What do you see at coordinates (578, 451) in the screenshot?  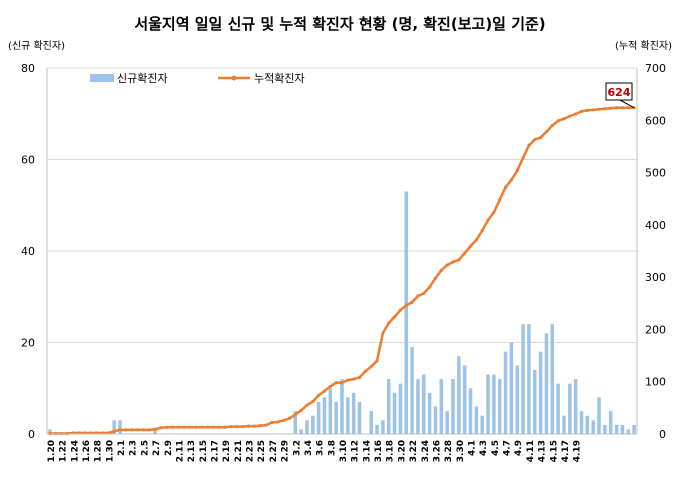 I see `x-tick-label: 4.19` at bounding box center [578, 451].